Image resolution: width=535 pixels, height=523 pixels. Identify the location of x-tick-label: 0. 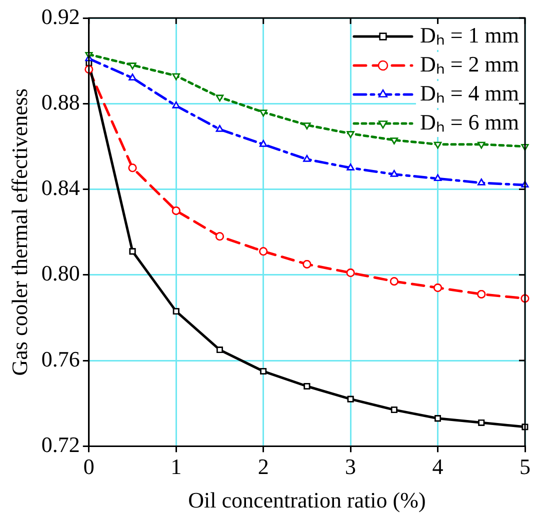
(88, 467).